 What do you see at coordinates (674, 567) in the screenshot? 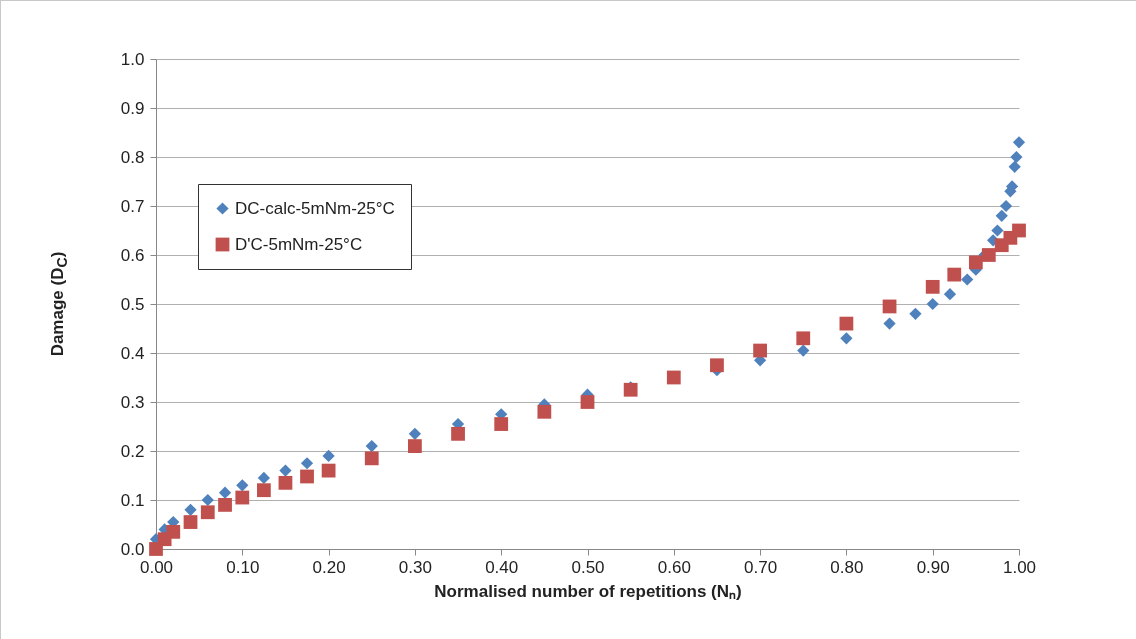
I see `x-tick-label: 0.60` at bounding box center [674, 567].